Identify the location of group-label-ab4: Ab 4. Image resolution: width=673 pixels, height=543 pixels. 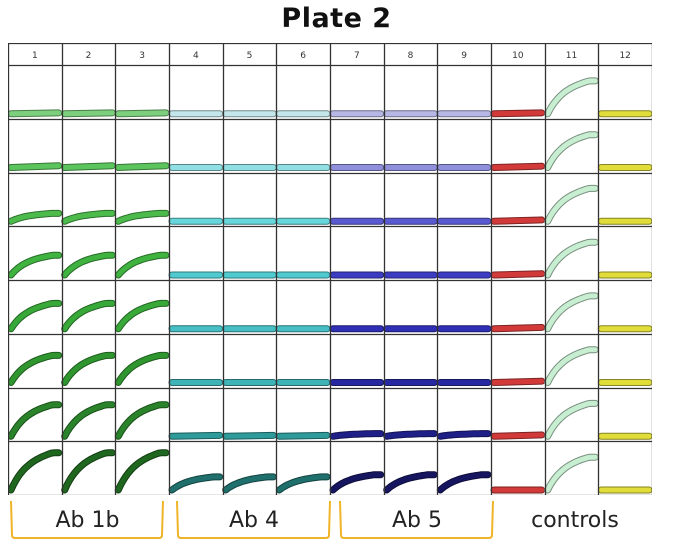
(253, 520).